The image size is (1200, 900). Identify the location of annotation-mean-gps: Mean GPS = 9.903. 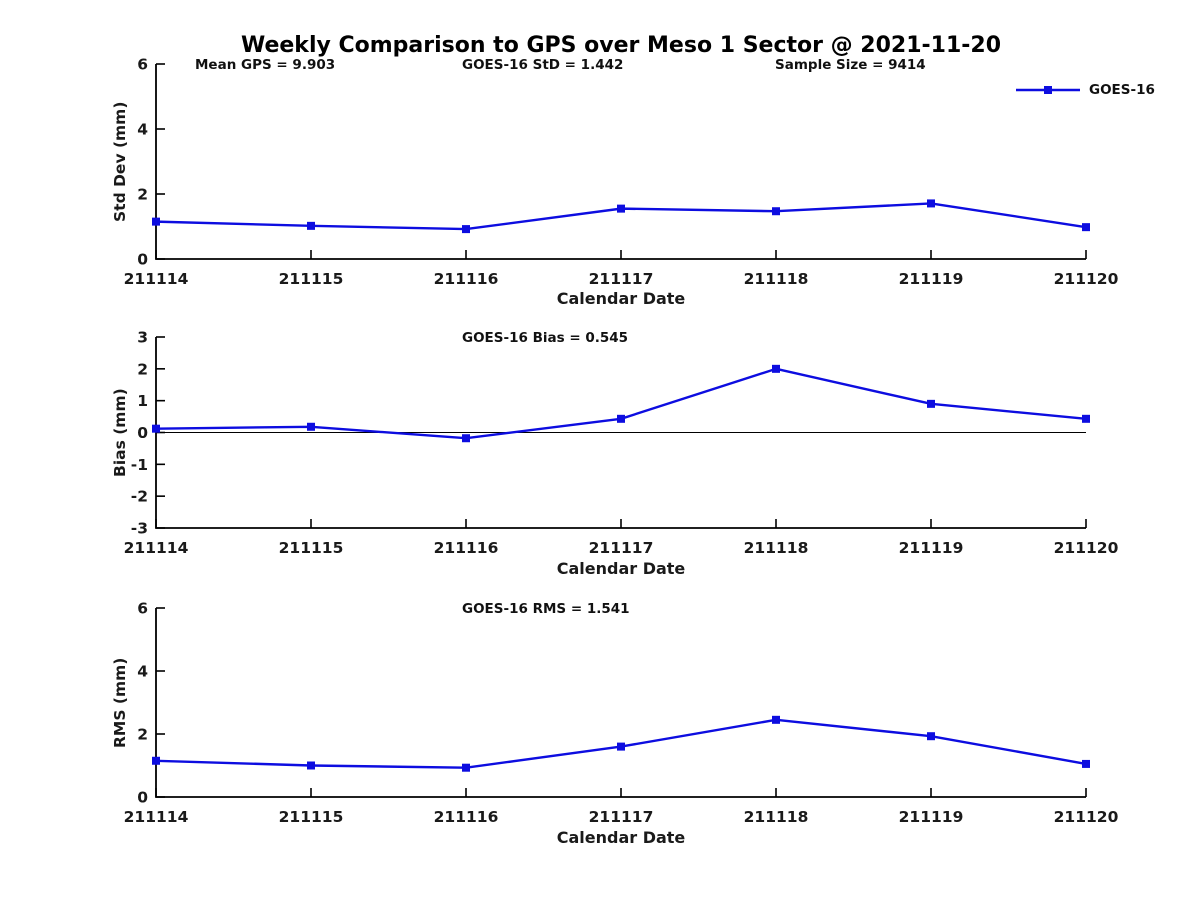
(265, 65).